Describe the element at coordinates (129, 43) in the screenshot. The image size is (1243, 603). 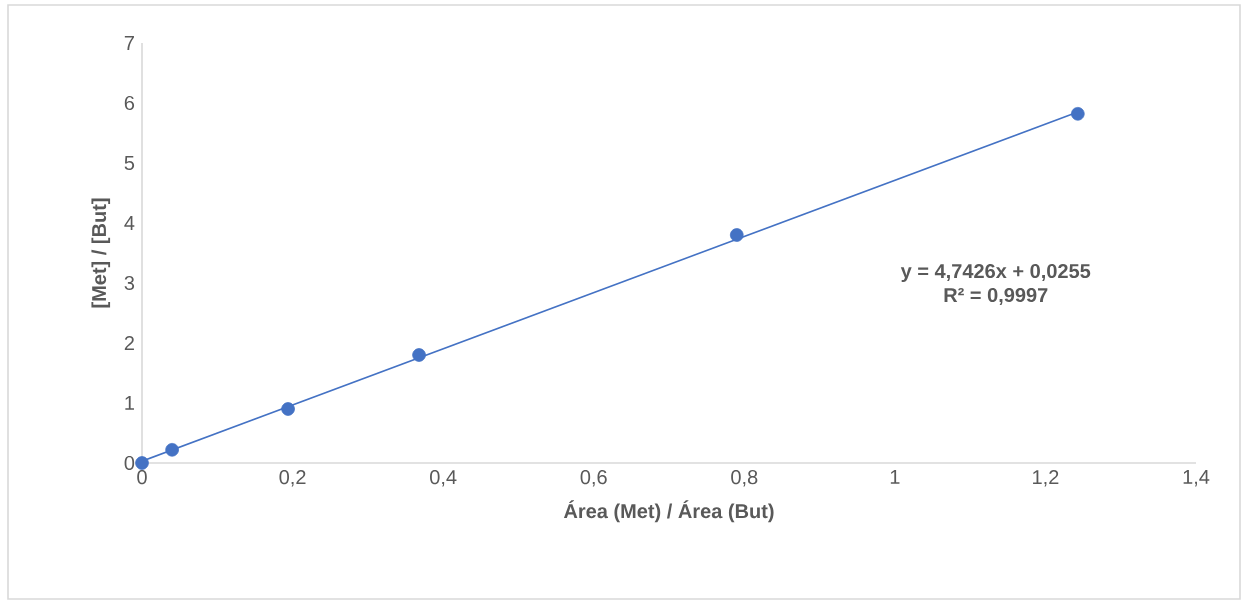
I see `y-tick-label: 7` at that location.